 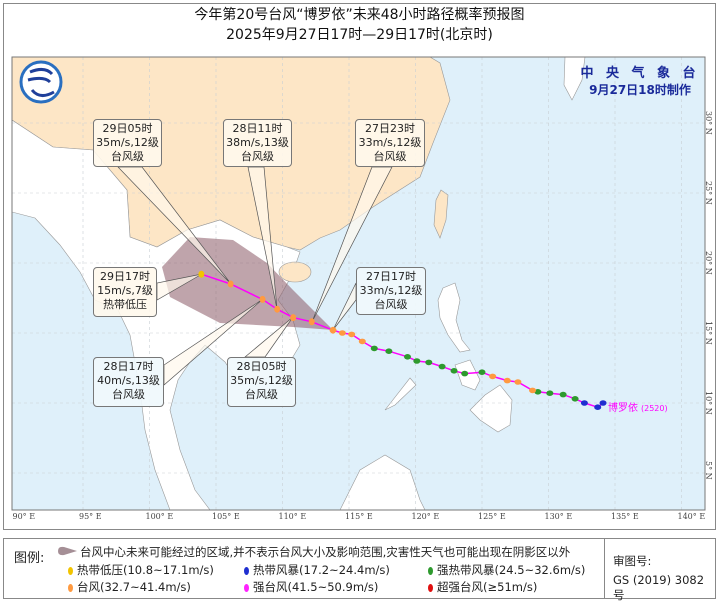 I want to click on ts-dot-icon, so click(x=246, y=570).